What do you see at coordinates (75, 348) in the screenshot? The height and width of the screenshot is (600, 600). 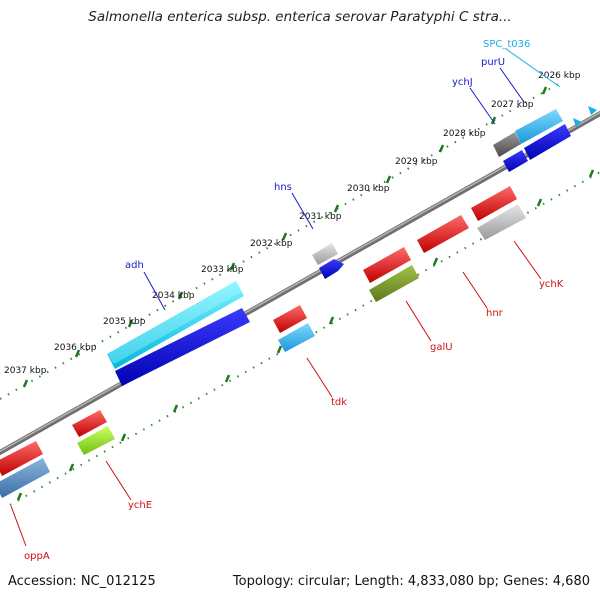 I see `tick-label: 2036 kbp` at bounding box center [75, 348].